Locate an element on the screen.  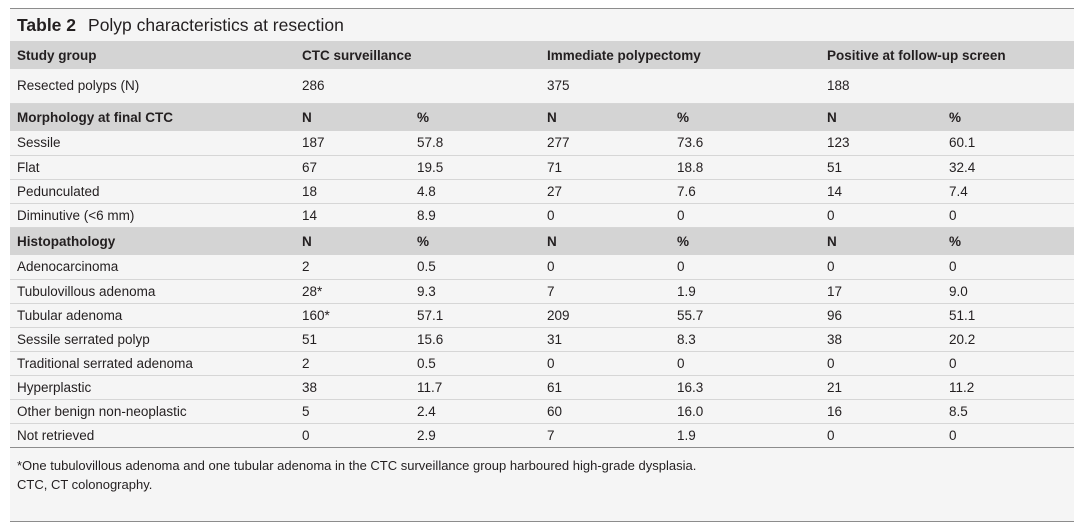
cell: 73.6 is located at coordinates (745, 143).